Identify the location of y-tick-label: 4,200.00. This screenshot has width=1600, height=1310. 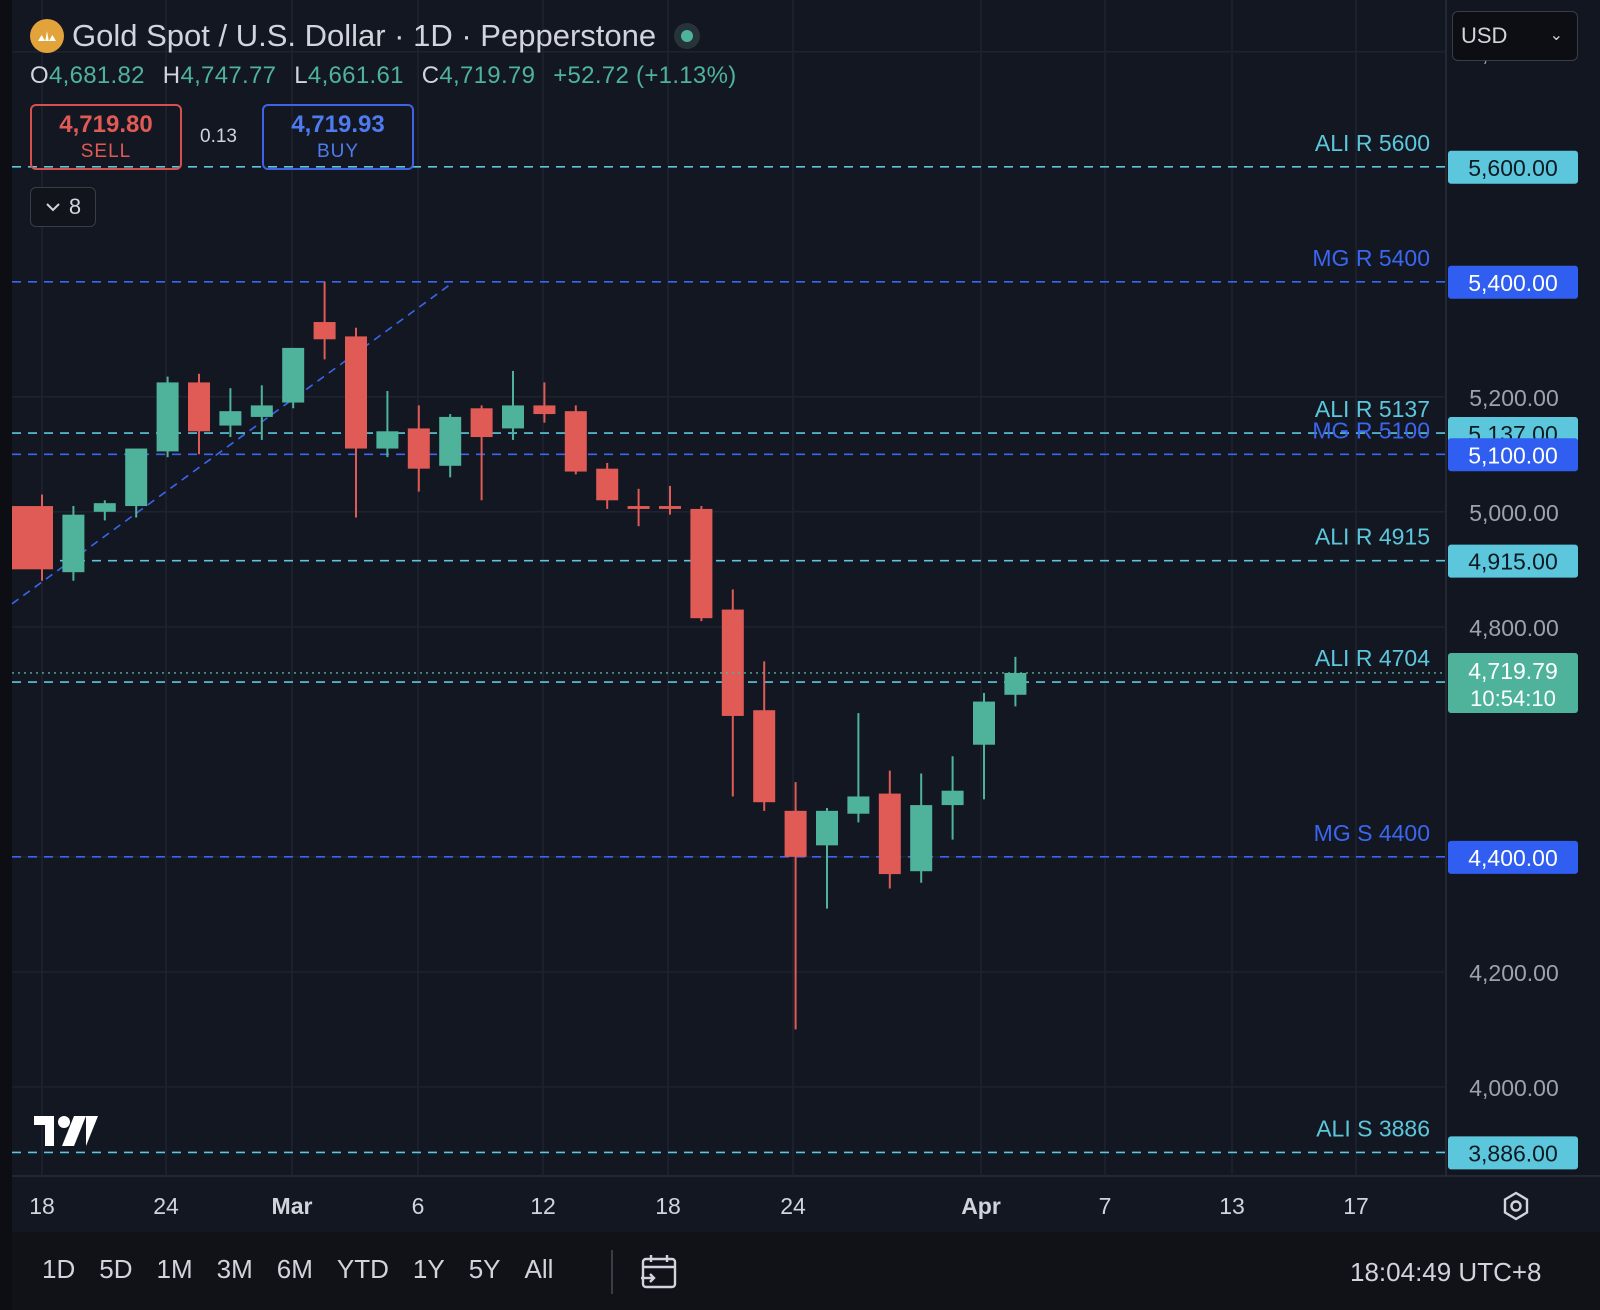
(1514, 973).